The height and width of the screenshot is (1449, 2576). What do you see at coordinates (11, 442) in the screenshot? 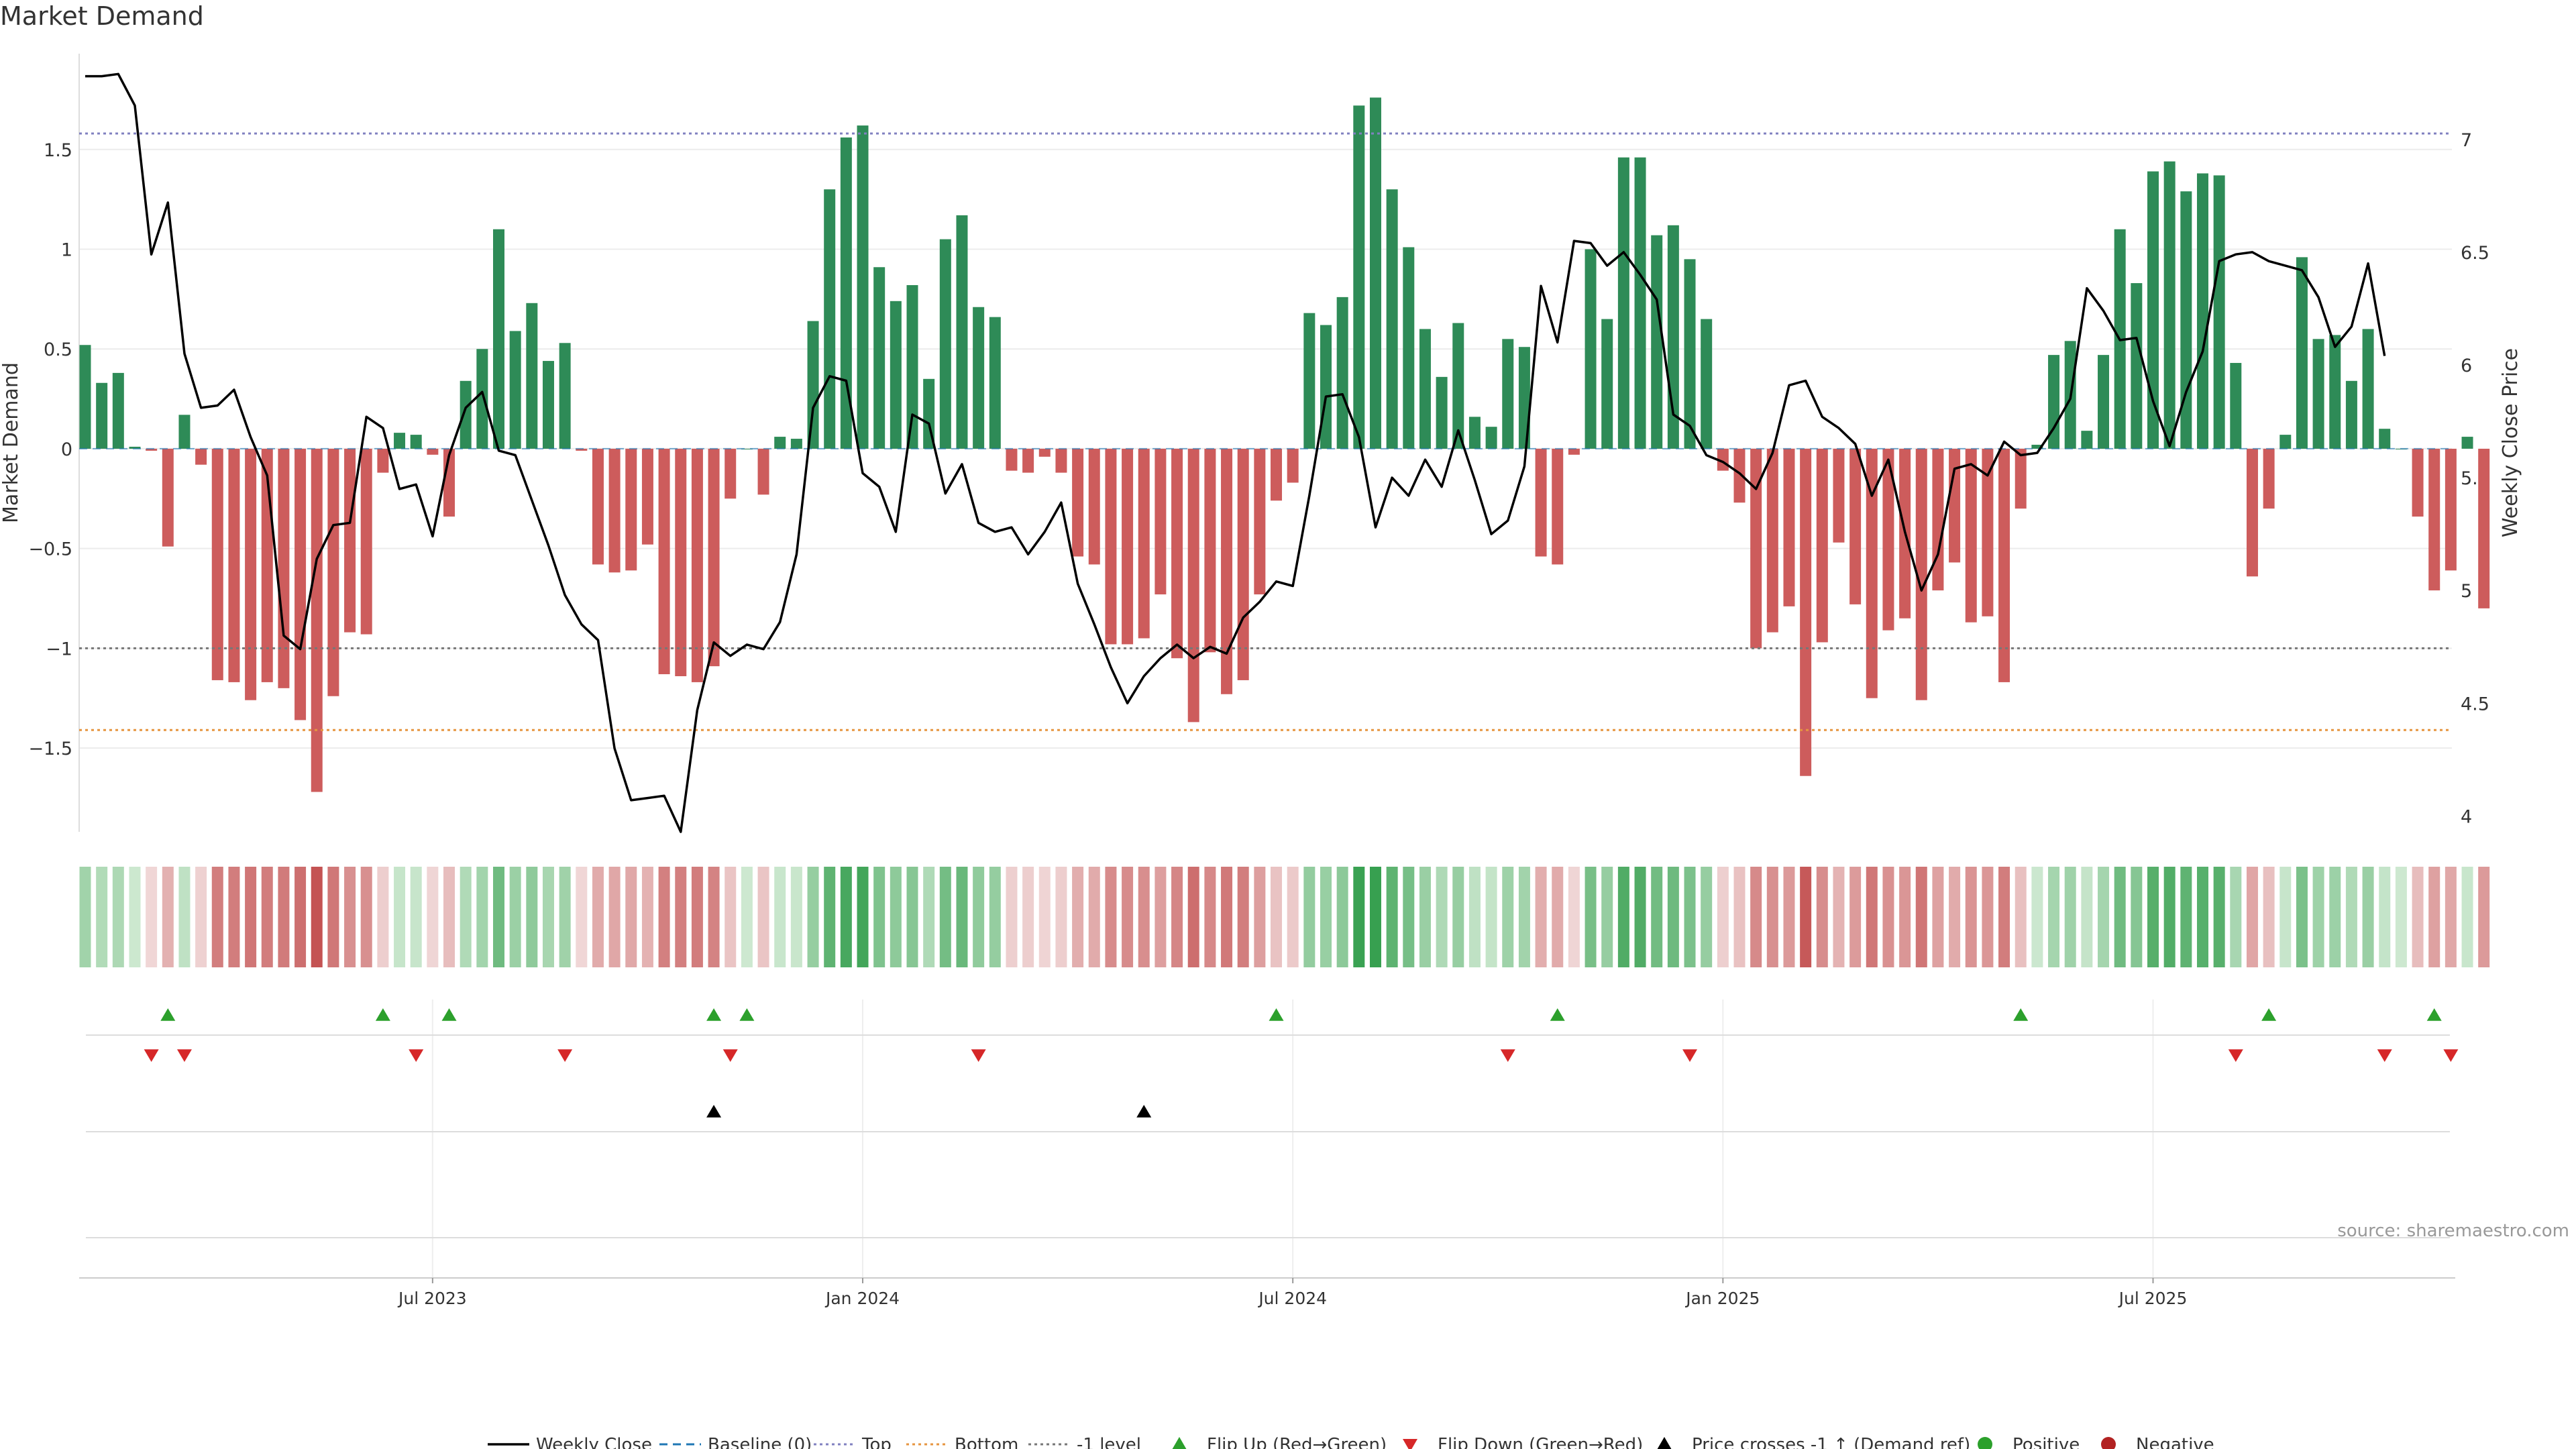
I see `y-axis-label: Market Demand` at bounding box center [11, 442].